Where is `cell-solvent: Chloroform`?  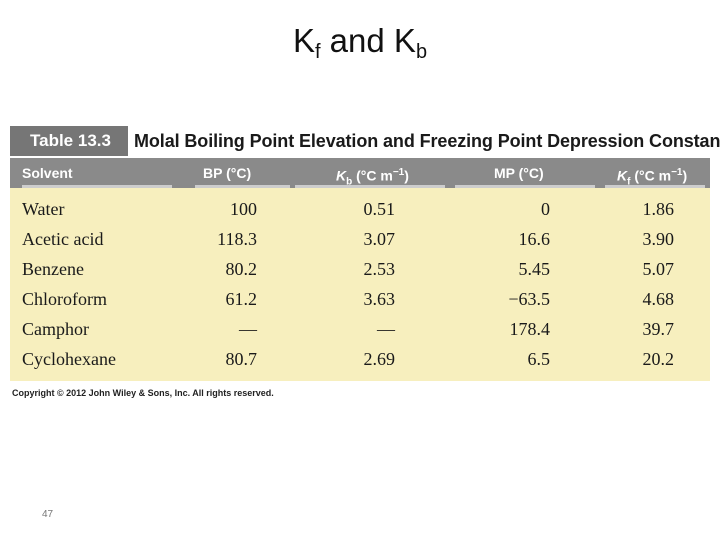 cell-solvent: Chloroform is located at coordinates (64, 299).